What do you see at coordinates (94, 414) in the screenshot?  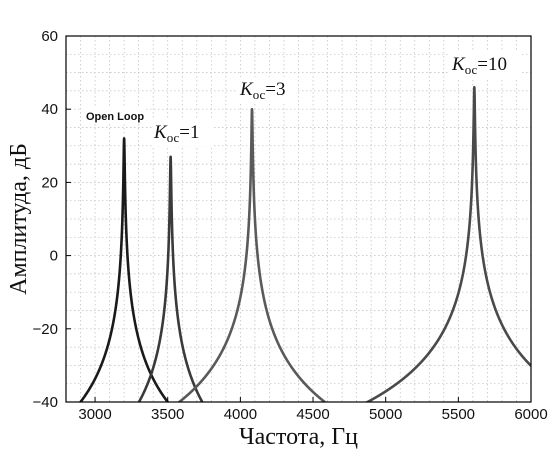 I see `x-tick-label: 3000` at bounding box center [94, 414].